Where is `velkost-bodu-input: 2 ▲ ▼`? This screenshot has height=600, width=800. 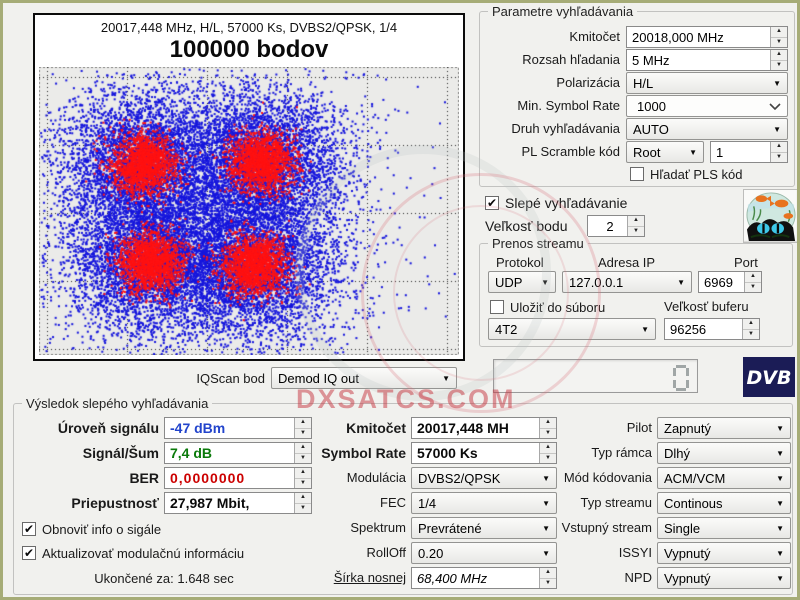
velkost-bodu-input: 2 ▲ ▼ is located at coordinates (616, 226).